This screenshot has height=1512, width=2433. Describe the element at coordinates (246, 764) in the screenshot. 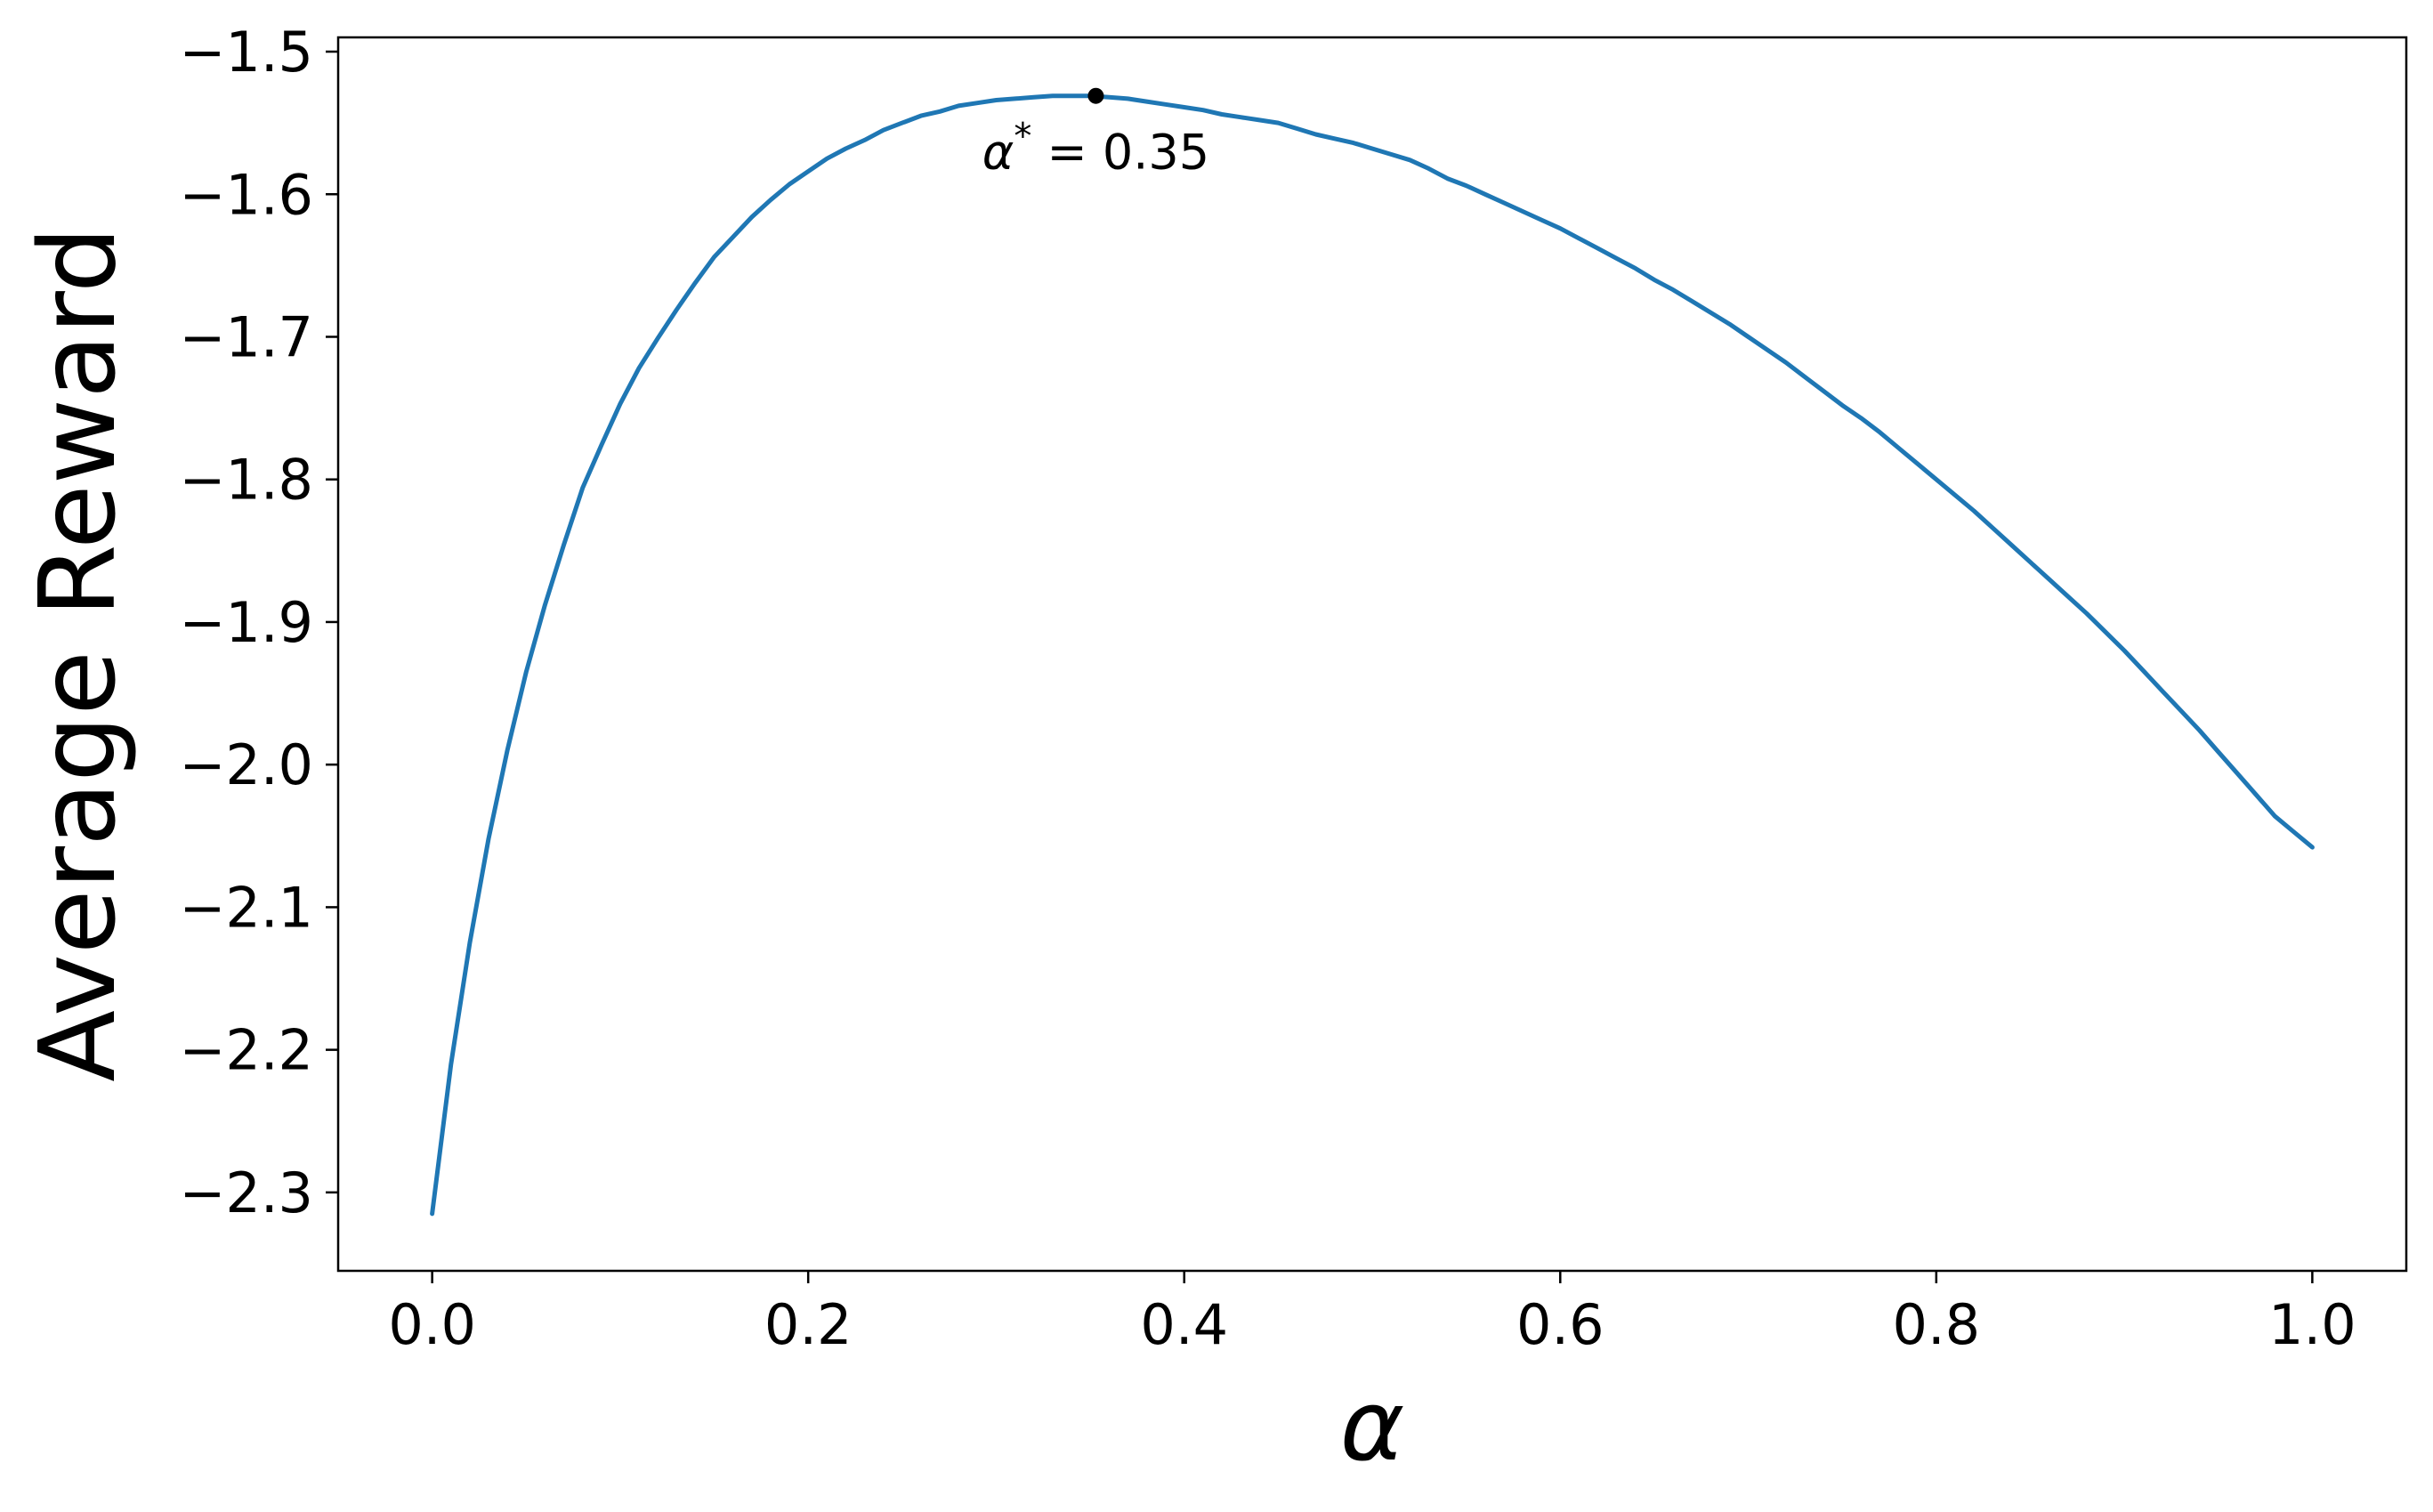

I see `y-tick-label: −2.0` at that location.